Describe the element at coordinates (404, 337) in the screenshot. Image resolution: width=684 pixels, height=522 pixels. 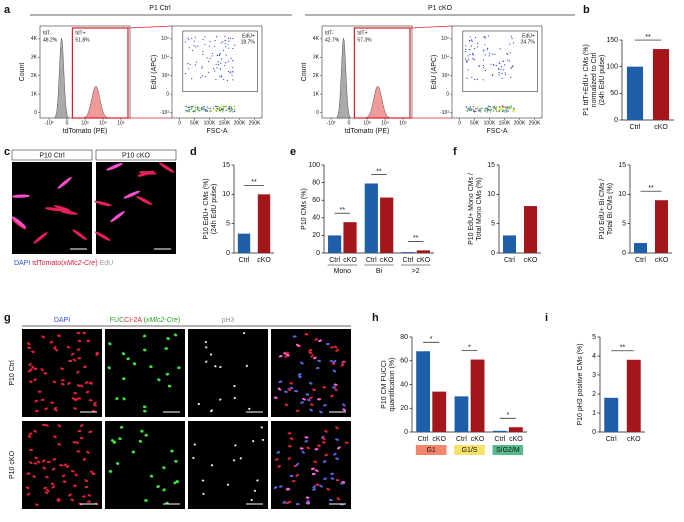
I see `y-tick-label: 80` at that location.